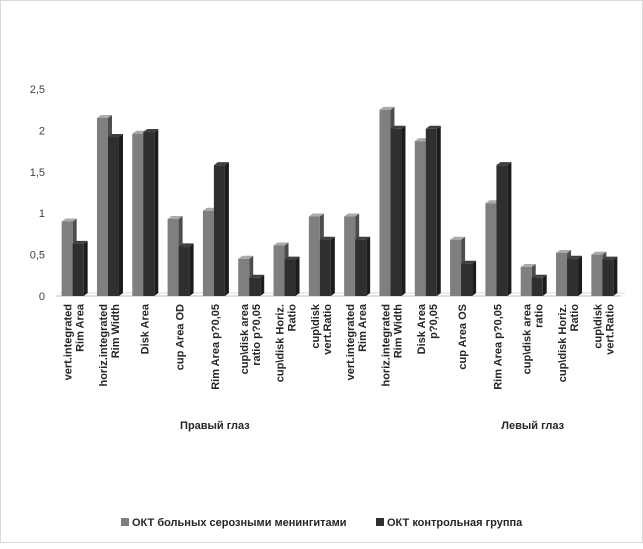 The image size is (643, 549). Describe the element at coordinates (372, 426) in the screenshot. I see `group-labels: Правый глаз Левый глаз` at that location.